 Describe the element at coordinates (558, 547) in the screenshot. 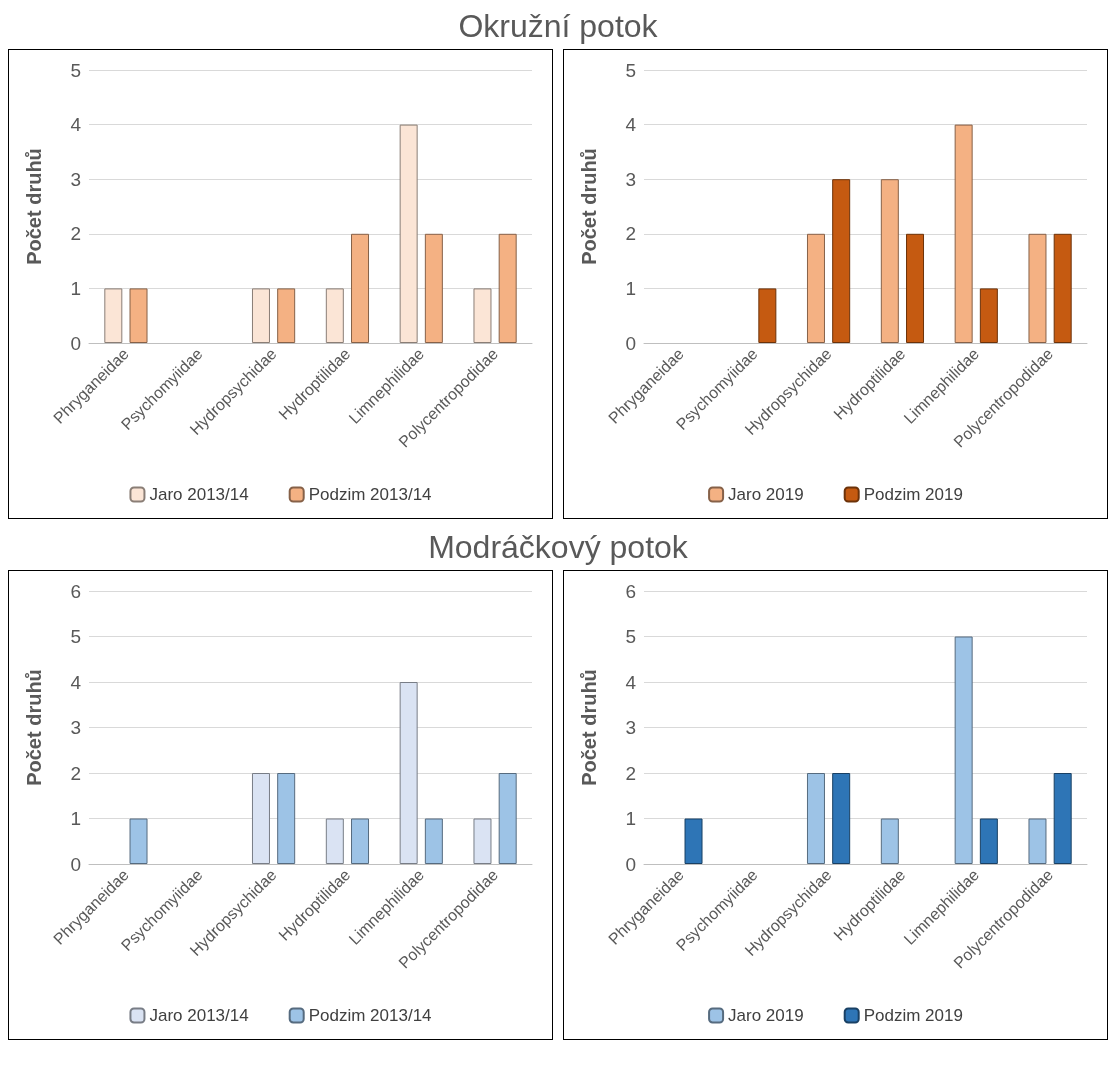

I see `chart-title: Modráčkový potok` at that location.